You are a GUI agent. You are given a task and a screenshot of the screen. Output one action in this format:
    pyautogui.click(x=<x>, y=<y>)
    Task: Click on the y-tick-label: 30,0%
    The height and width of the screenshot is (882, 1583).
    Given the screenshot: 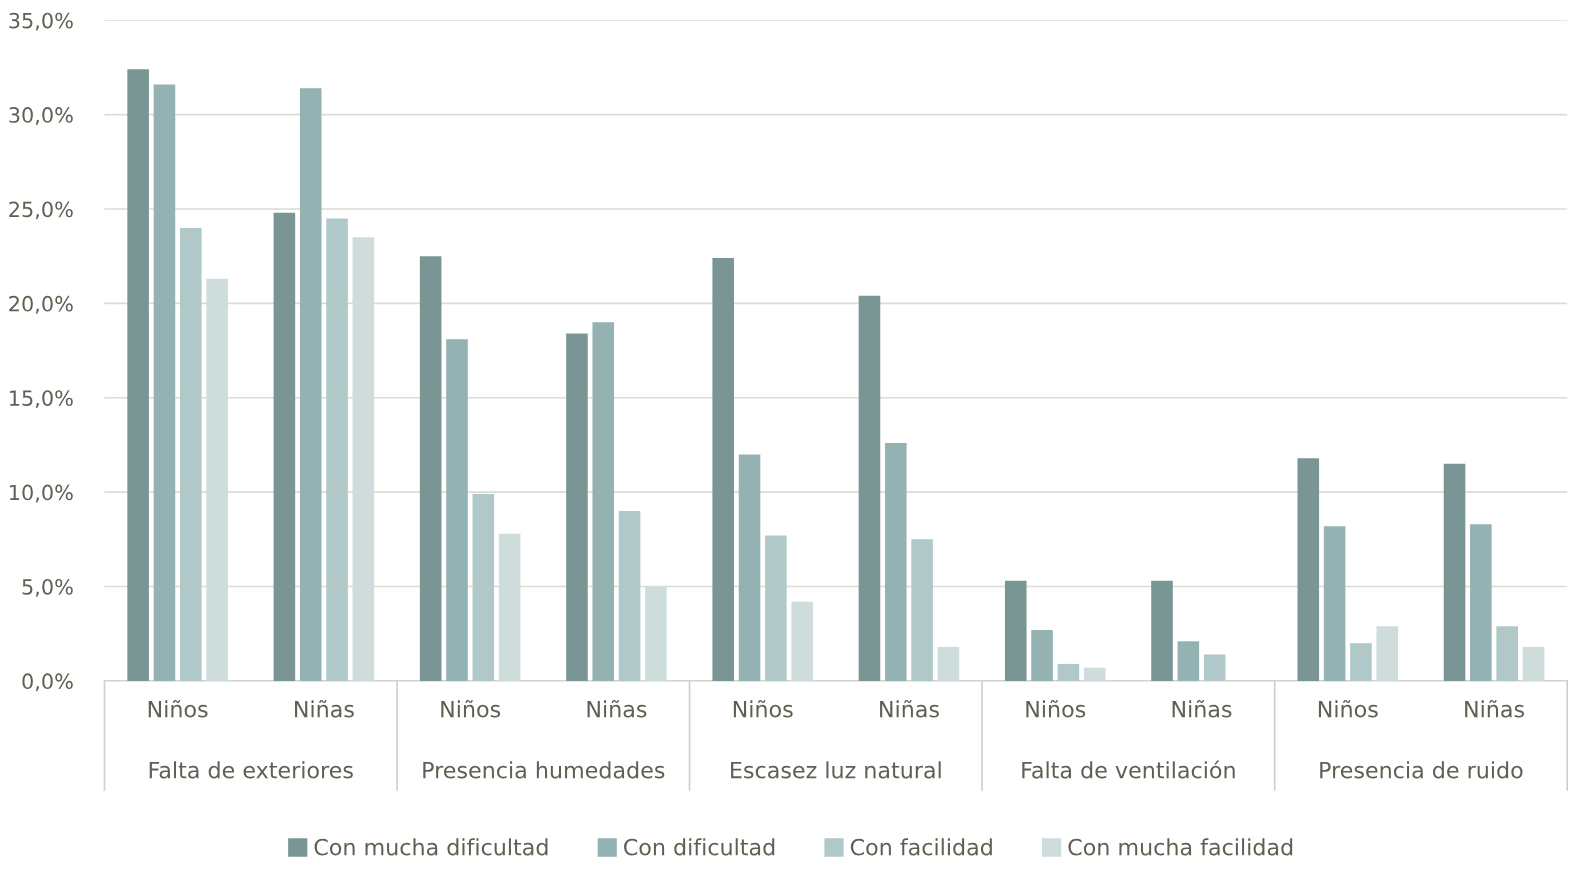 What is the action you would take?
    pyautogui.click(x=41, y=116)
    